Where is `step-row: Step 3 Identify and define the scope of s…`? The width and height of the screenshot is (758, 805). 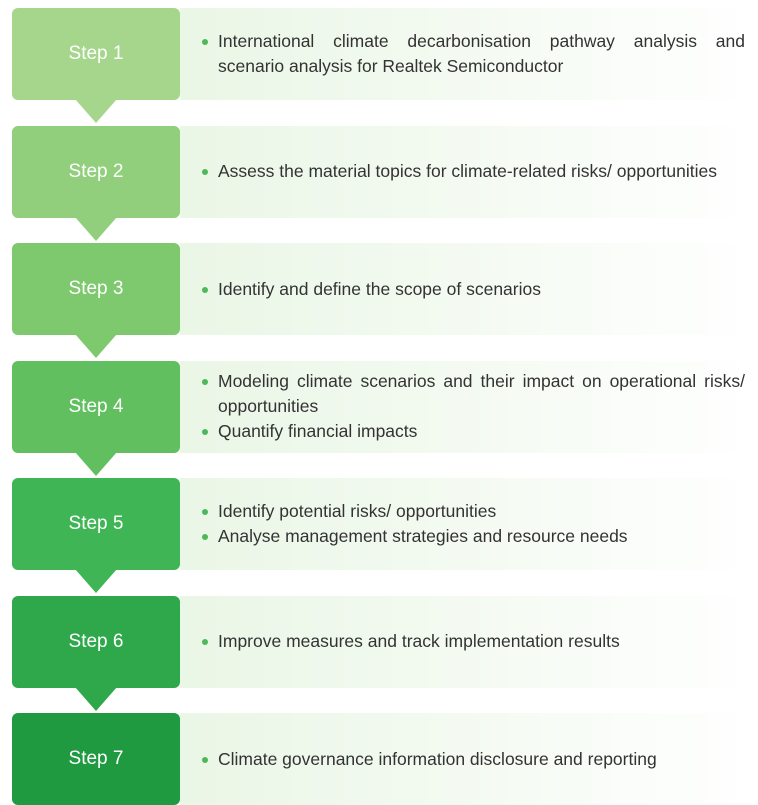 step-row: Step 3 Identify and define the scope of s… is located at coordinates (379, 300).